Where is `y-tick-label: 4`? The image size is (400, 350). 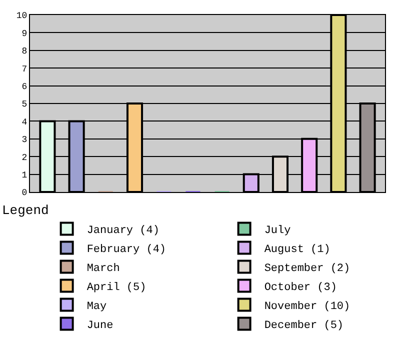 y-tick-label: 4 is located at coordinates (25, 122).